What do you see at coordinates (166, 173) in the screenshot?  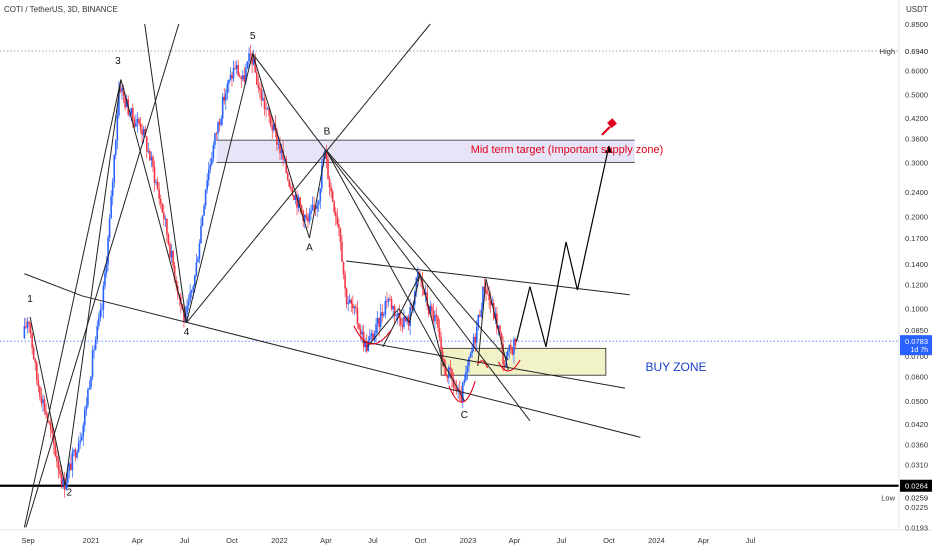 I see `wave-channel-upper` at bounding box center [166, 173].